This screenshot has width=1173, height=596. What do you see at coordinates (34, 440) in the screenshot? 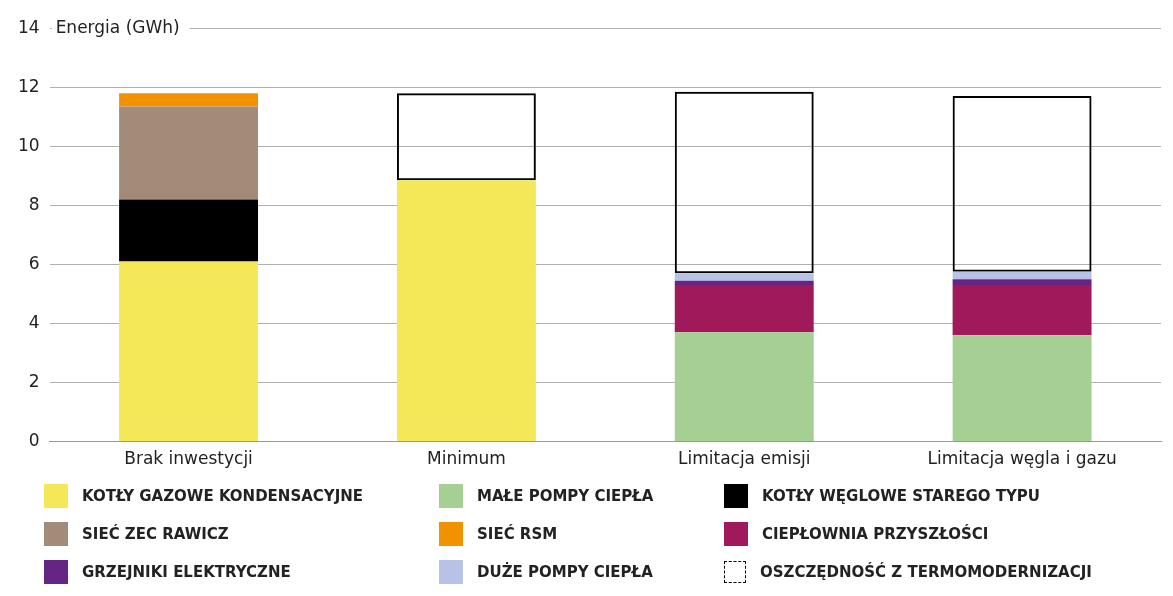
I see `y-tick-label: 0` at bounding box center [34, 440].